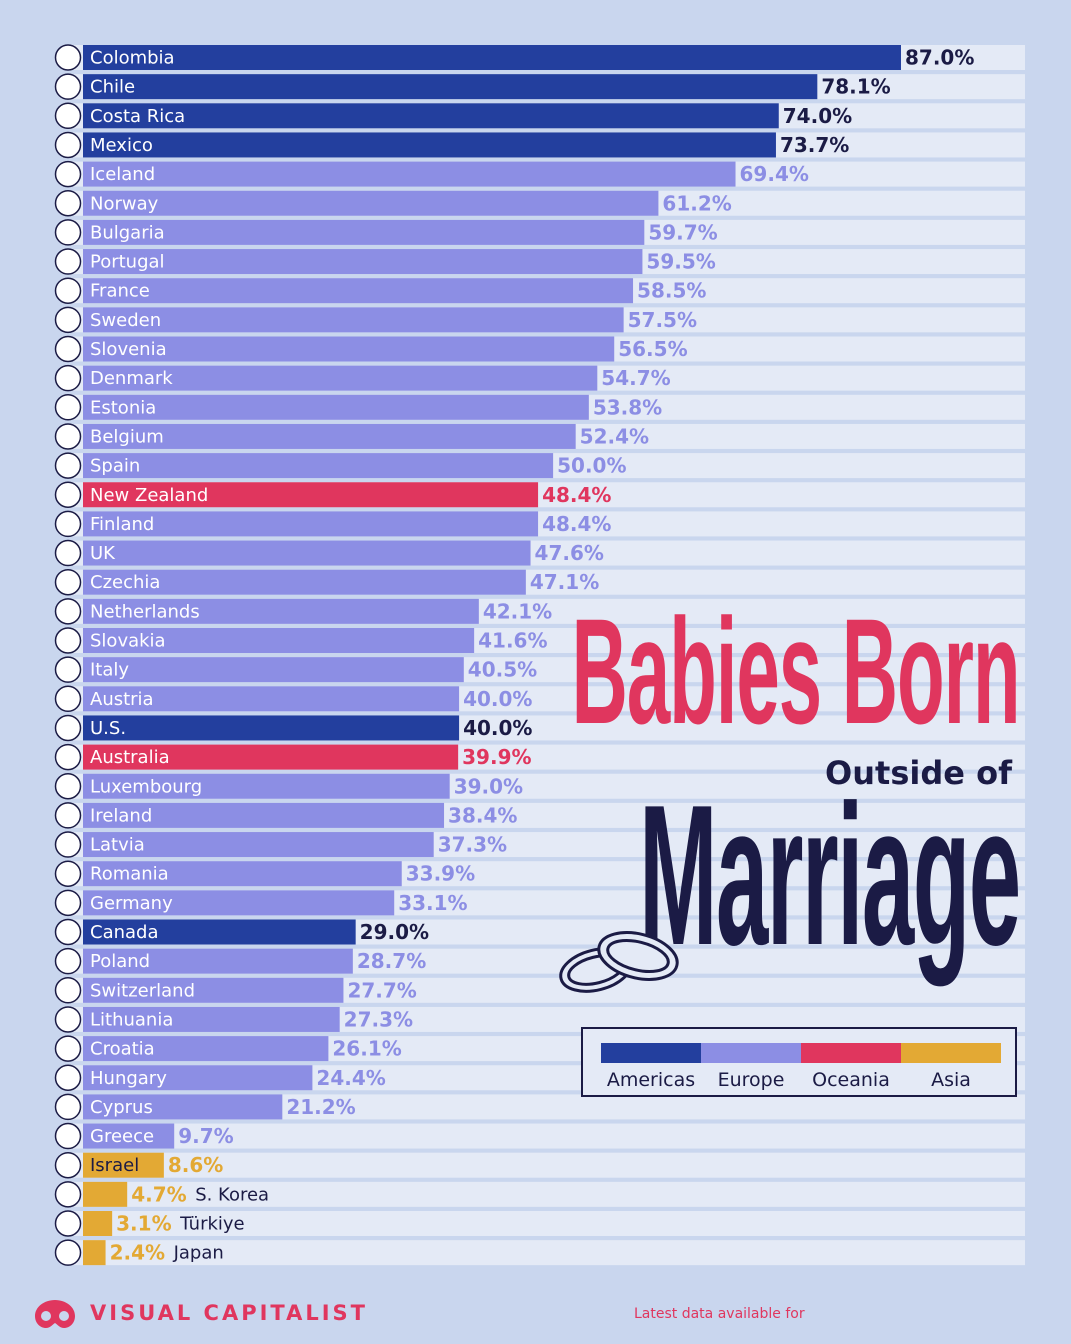  Describe the element at coordinates (122, 524) in the screenshot. I see `bar-category-label: Finland` at that location.